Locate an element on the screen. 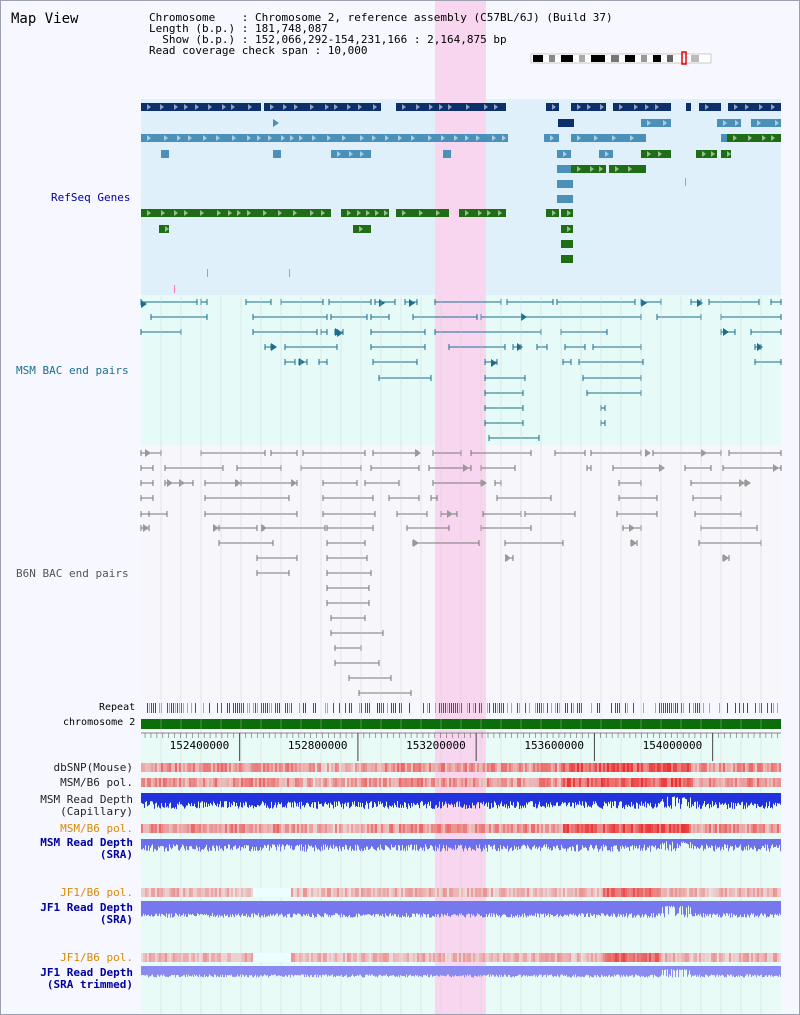  repeat-element is located at coordinates (565, 708).